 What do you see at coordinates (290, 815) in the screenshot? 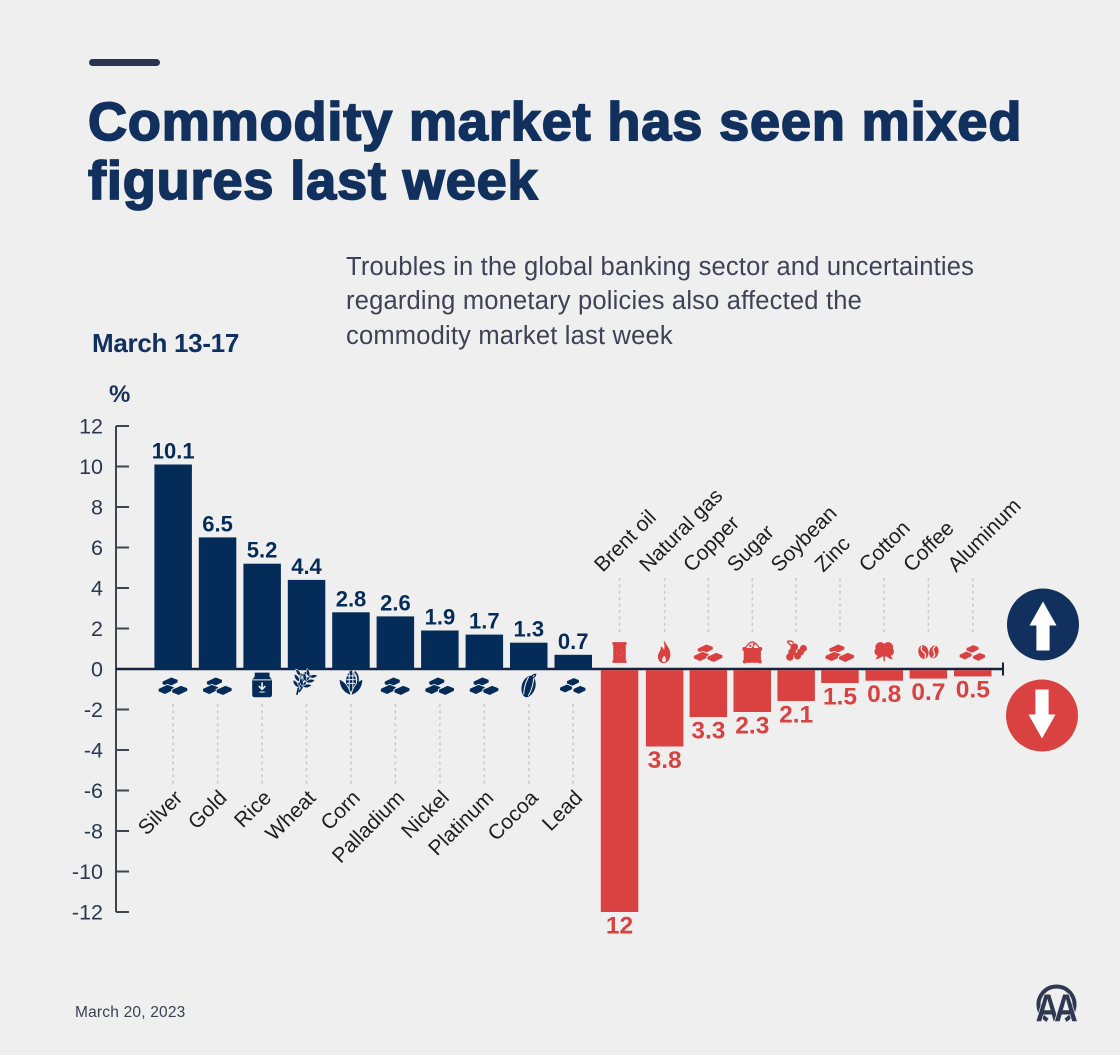
I see `svg-text: Wheat` at bounding box center [290, 815].